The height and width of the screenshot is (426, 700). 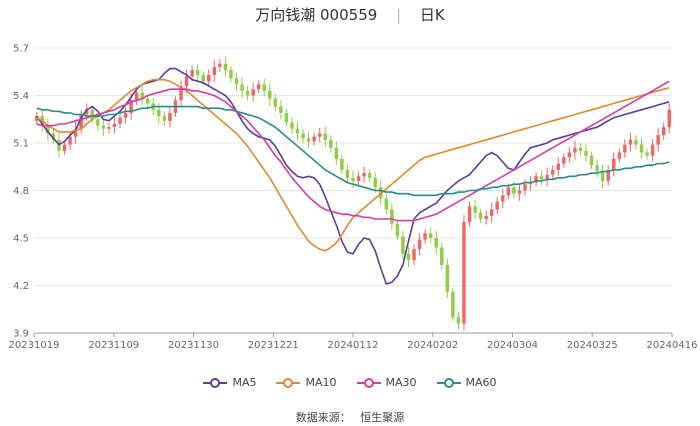 I want to click on y-tick-label: 3.9, so click(x=21, y=334).